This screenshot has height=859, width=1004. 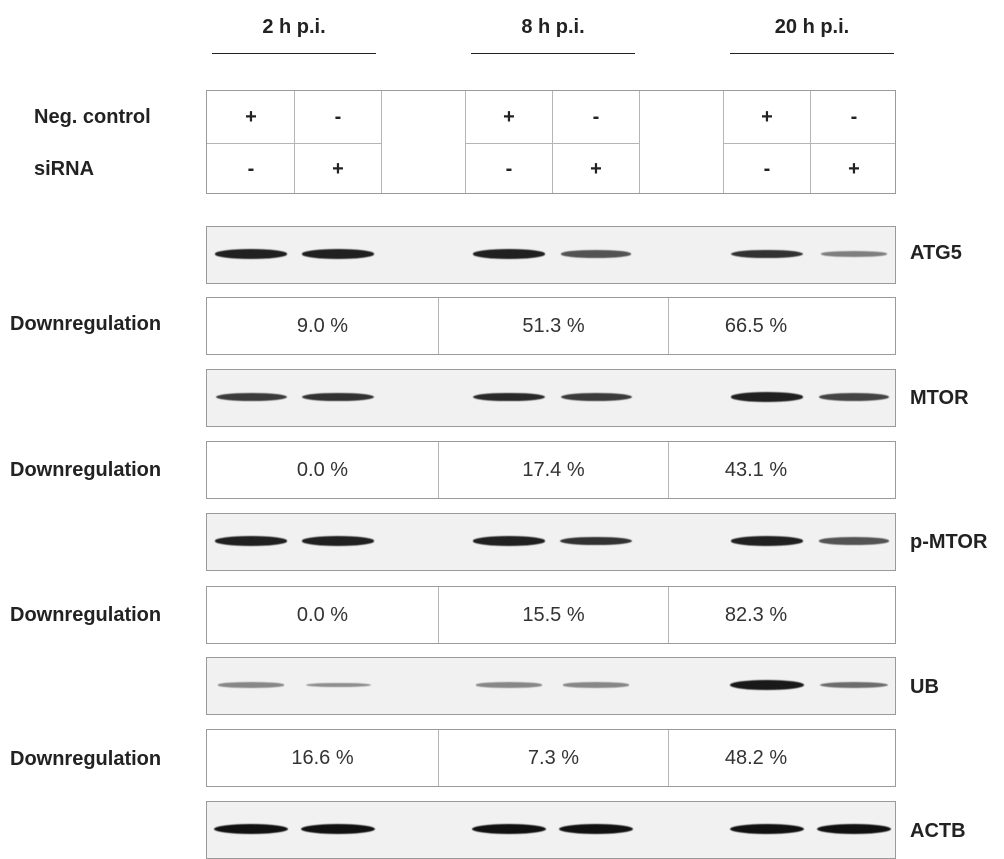 What do you see at coordinates (551, 686) in the screenshot?
I see `blot-panel-ub` at bounding box center [551, 686].